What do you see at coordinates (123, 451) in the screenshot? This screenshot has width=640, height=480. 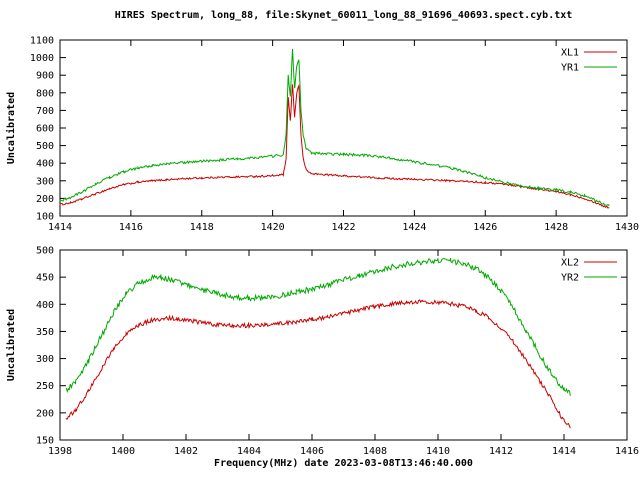 I see `x-tick-label: 1400` at bounding box center [123, 451].